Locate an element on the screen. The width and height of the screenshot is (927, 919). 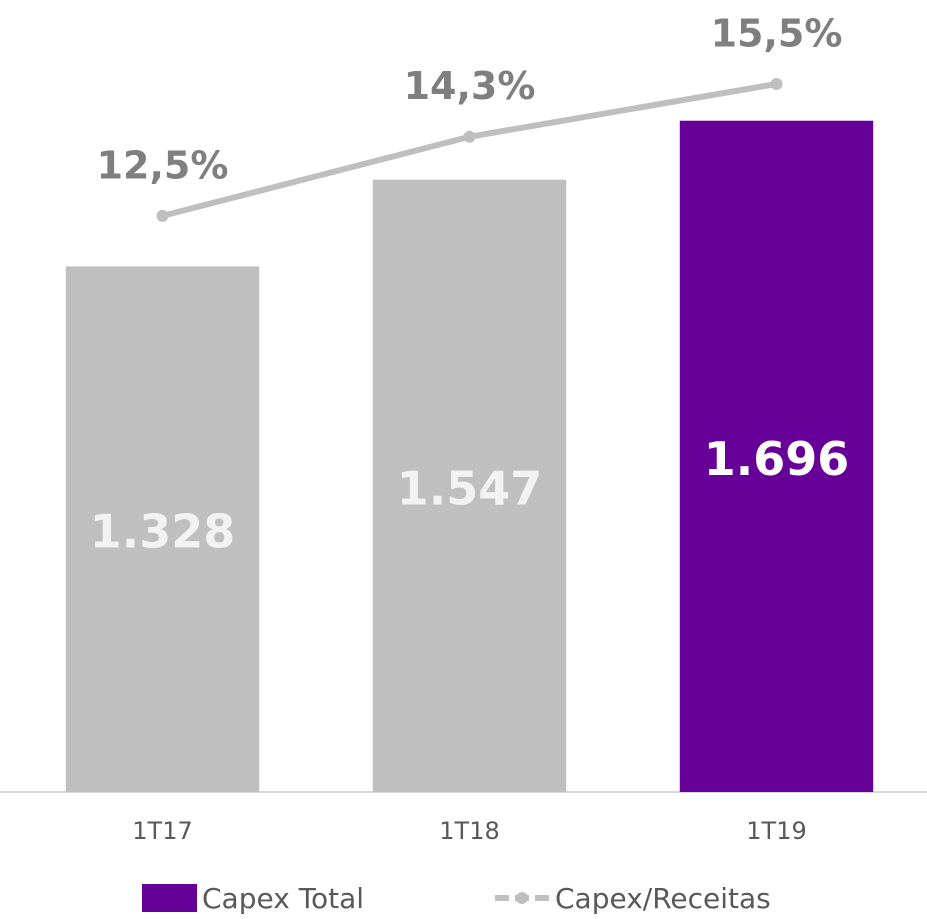
line-value-label: 12,5% is located at coordinates (163, 165).